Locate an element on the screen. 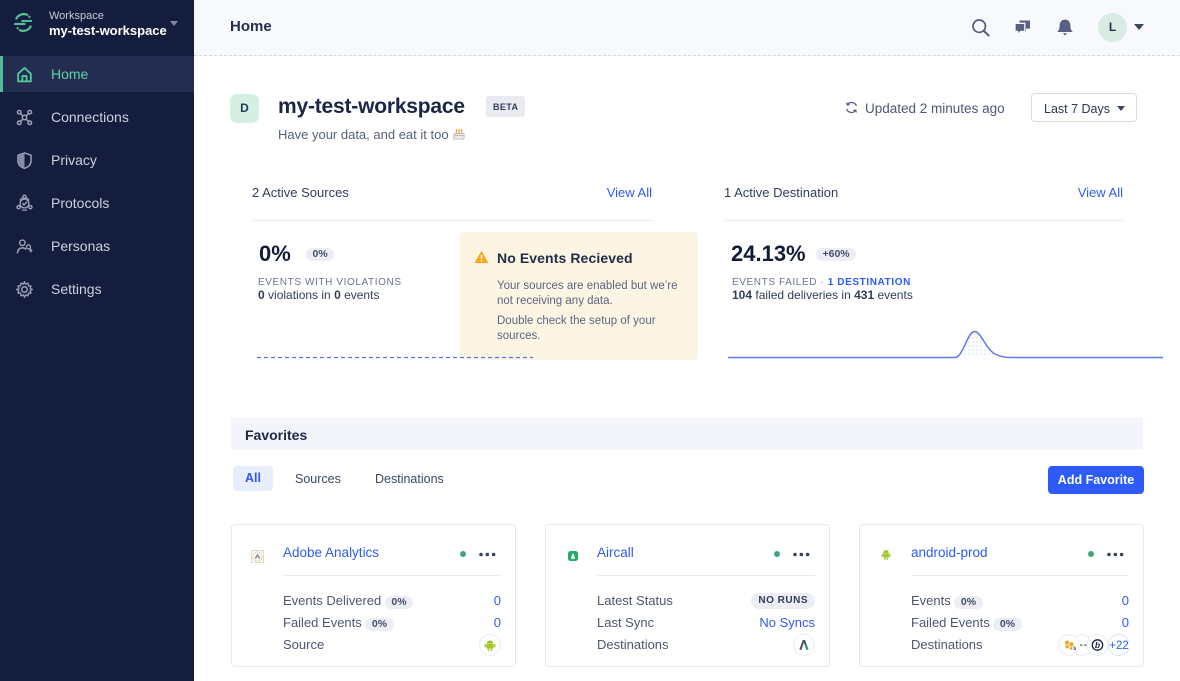  svg-text: +22 is located at coordinates (1119, 645).